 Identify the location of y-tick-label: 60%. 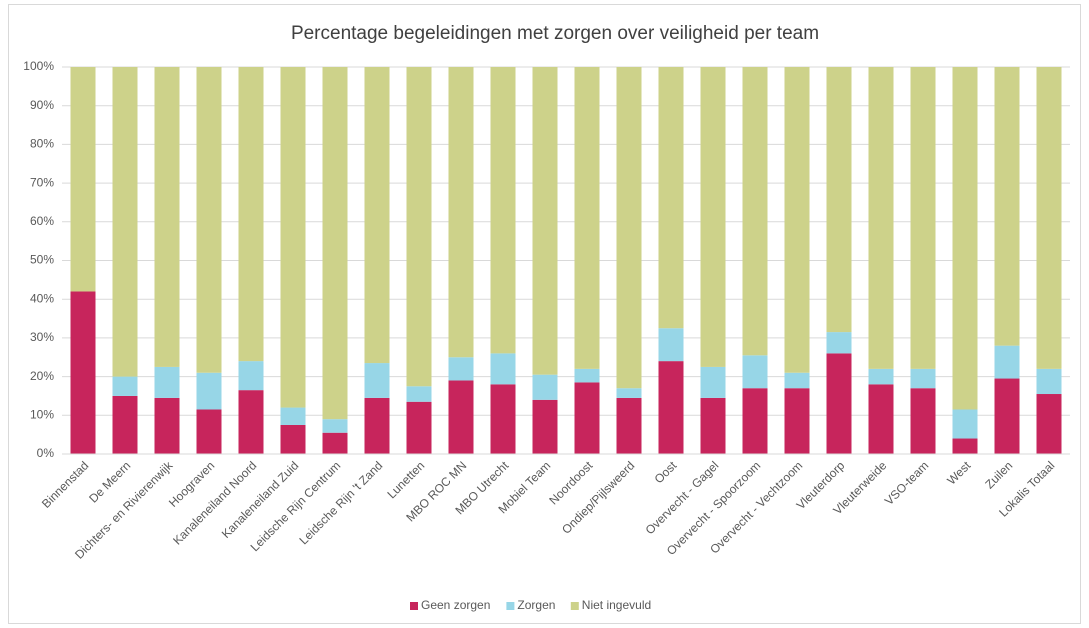
(42, 221).